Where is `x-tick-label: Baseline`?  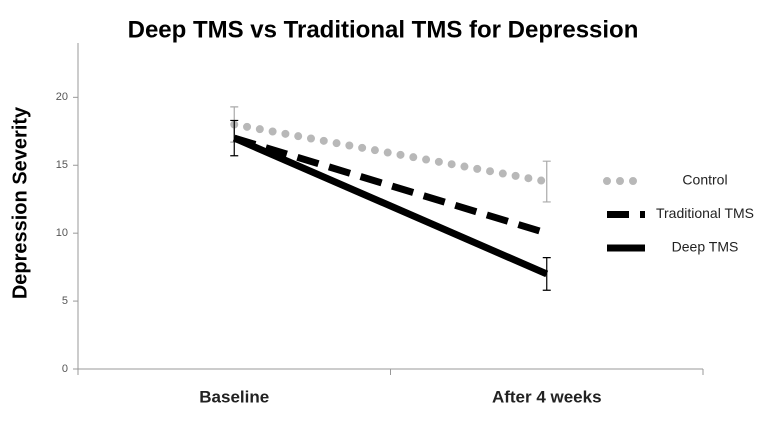 x-tick-label: Baseline is located at coordinates (234, 396).